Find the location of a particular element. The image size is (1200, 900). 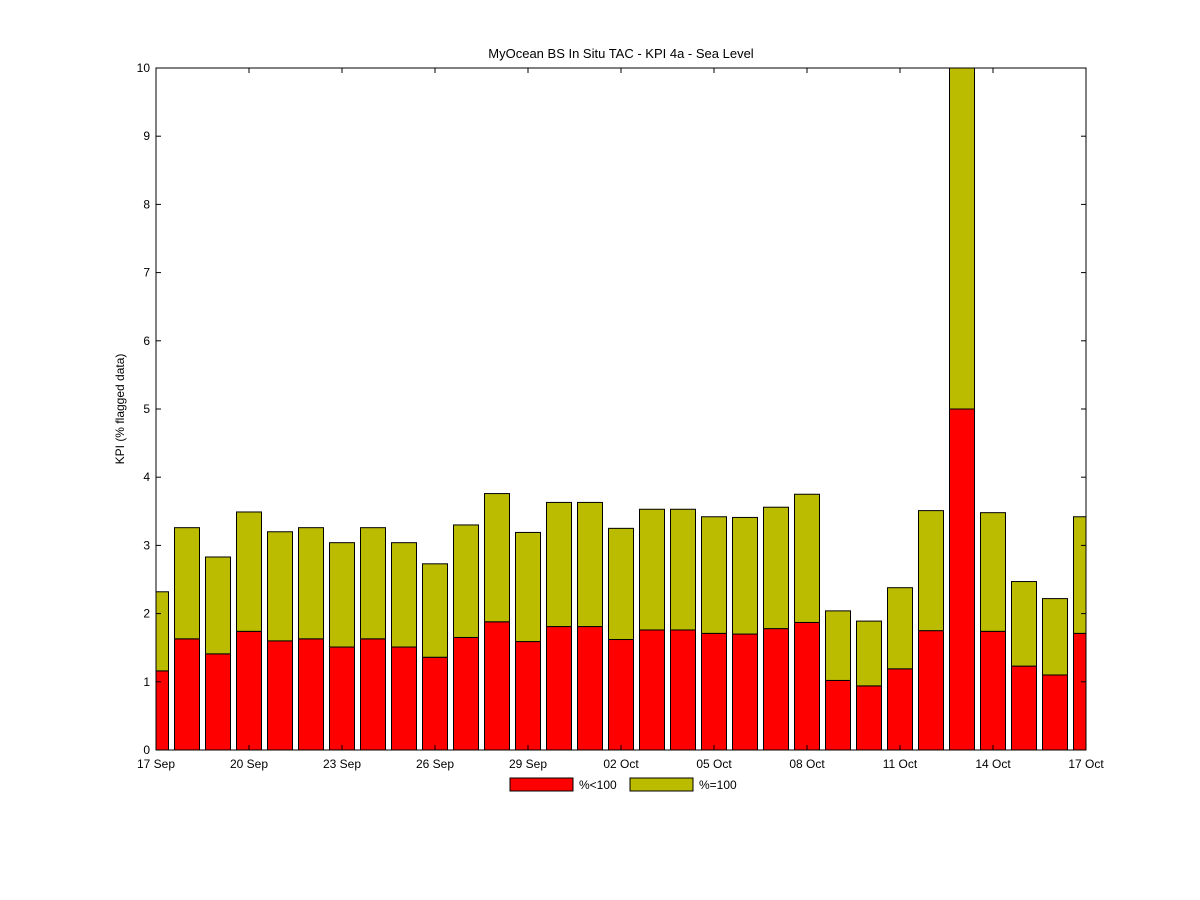

y-tick-label: 5 is located at coordinates (146, 409).